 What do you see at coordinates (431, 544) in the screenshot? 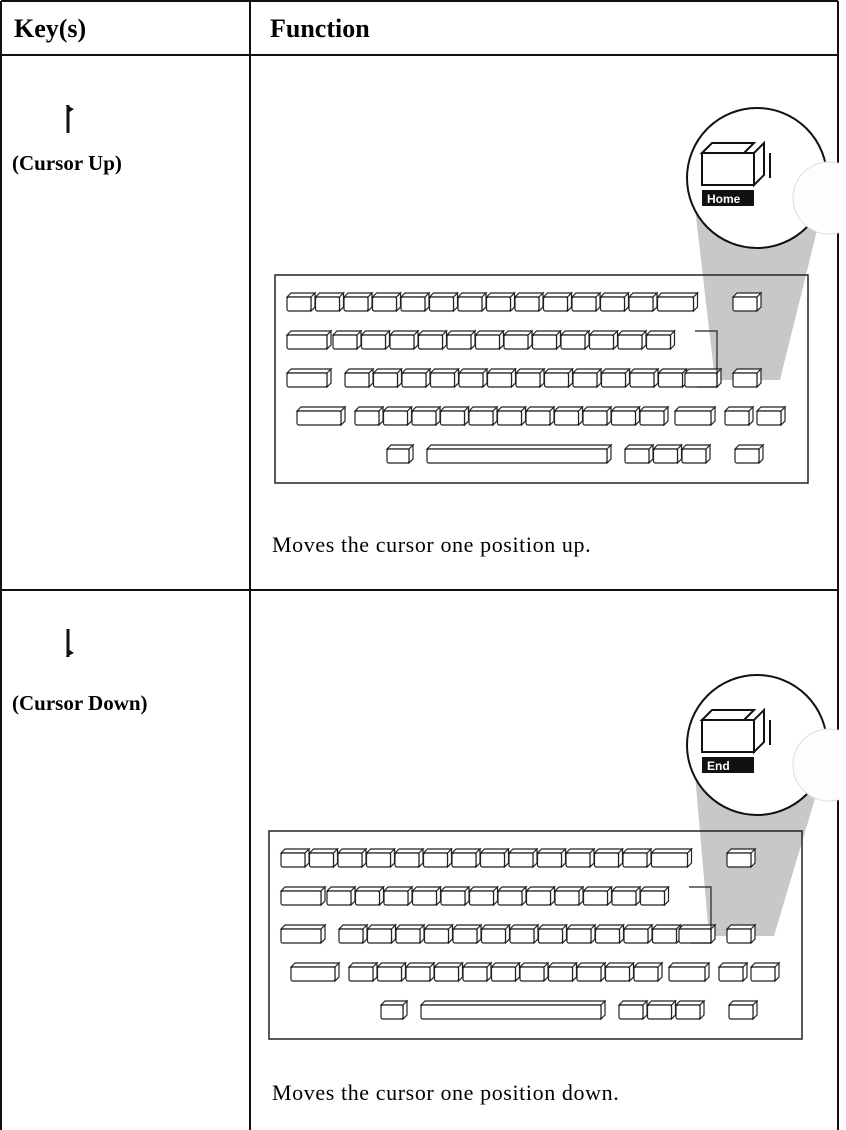
I see `description: Moves the cursor one position up.` at bounding box center [431, 544].